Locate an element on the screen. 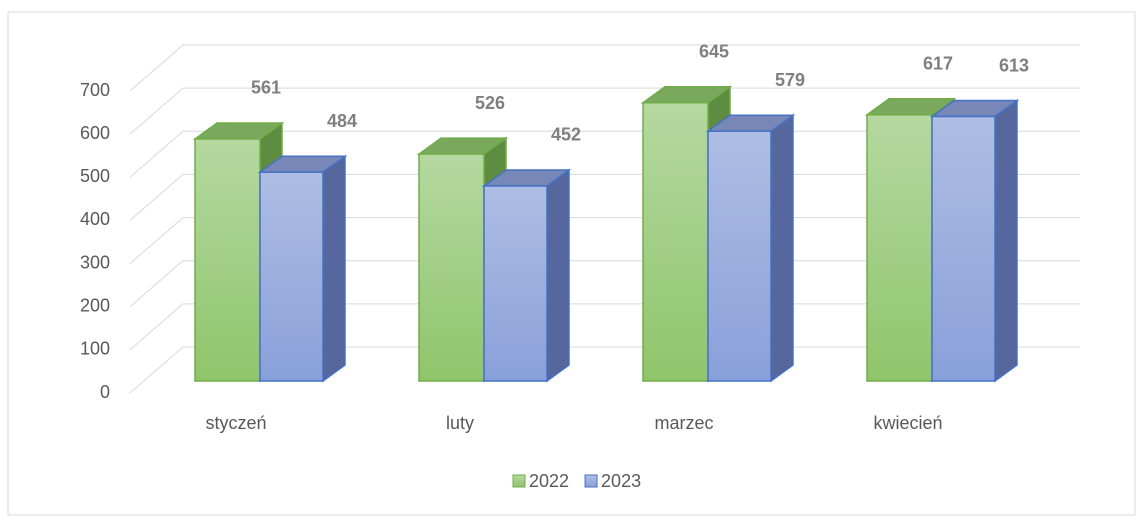 This screenshot has height=521, width=1144. data-label: 617 is located at coordinates (938, 64).